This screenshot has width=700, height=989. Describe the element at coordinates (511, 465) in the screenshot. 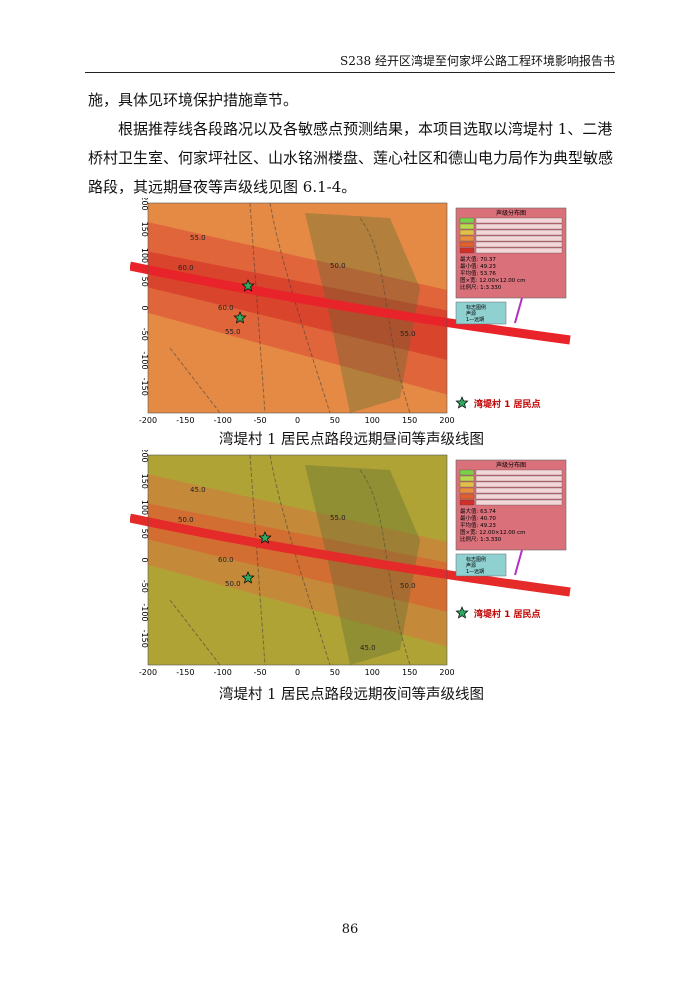

I see `legend-title: 声级分布图` at that location.